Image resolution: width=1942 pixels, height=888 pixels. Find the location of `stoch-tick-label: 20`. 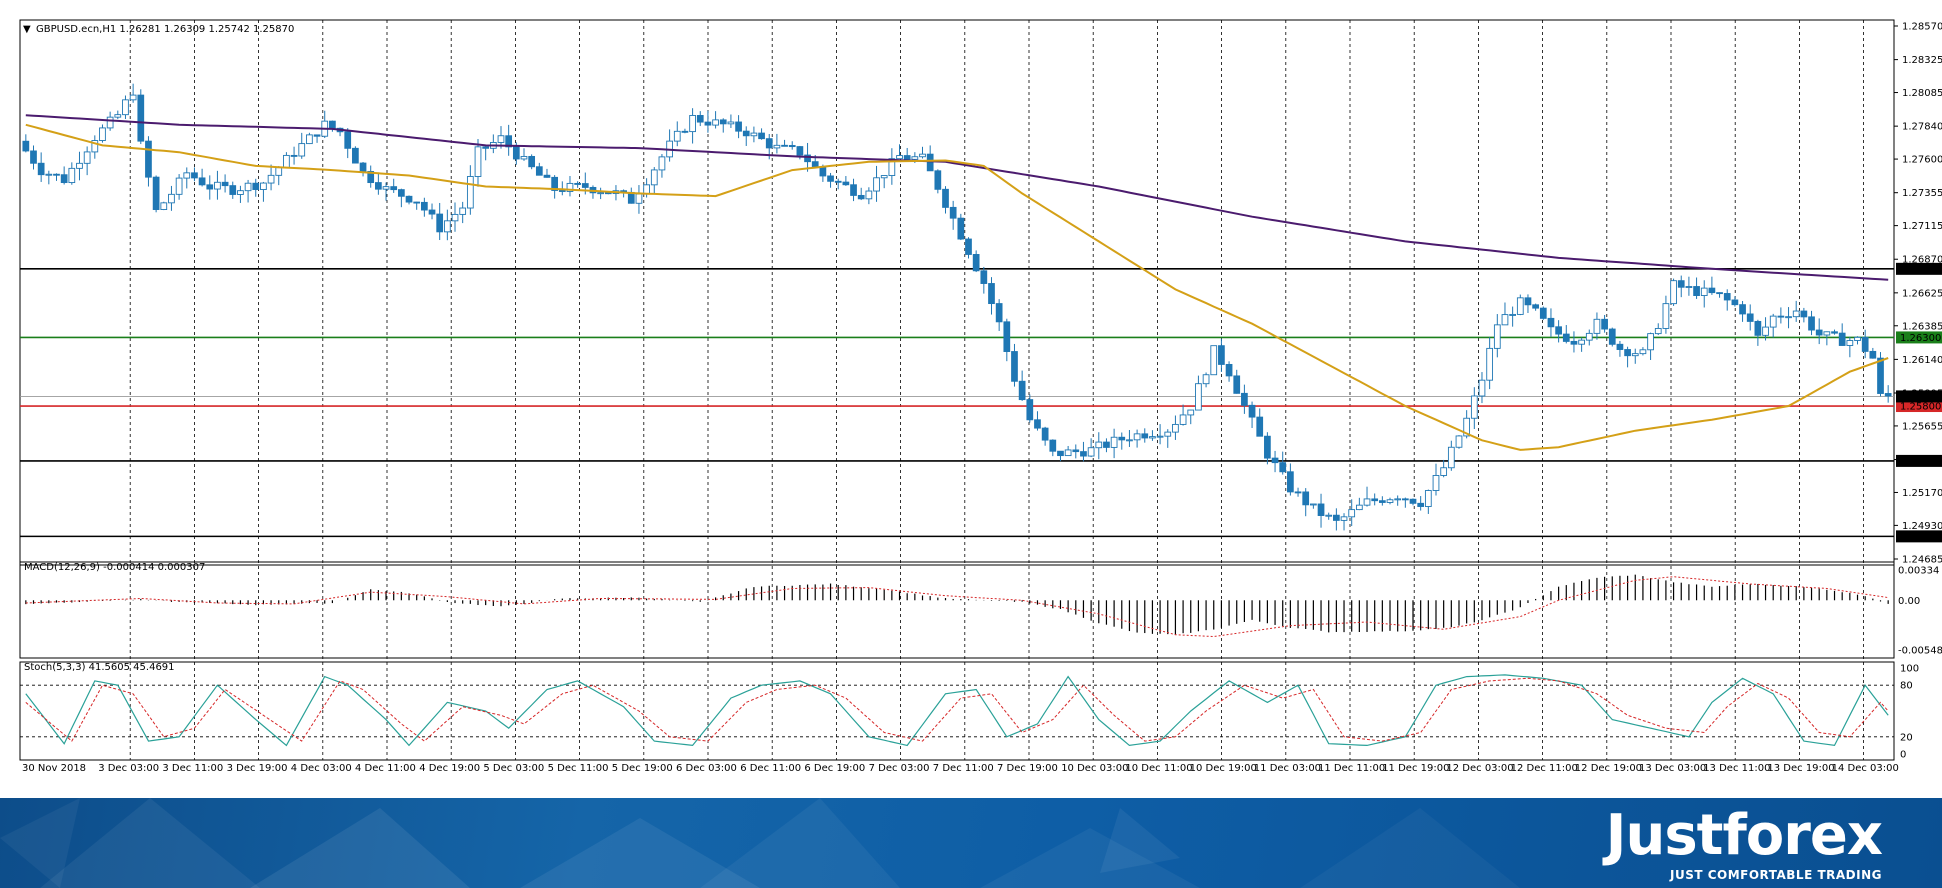

stoch-tick-label: 20 is located at coordinates (1906, 737).